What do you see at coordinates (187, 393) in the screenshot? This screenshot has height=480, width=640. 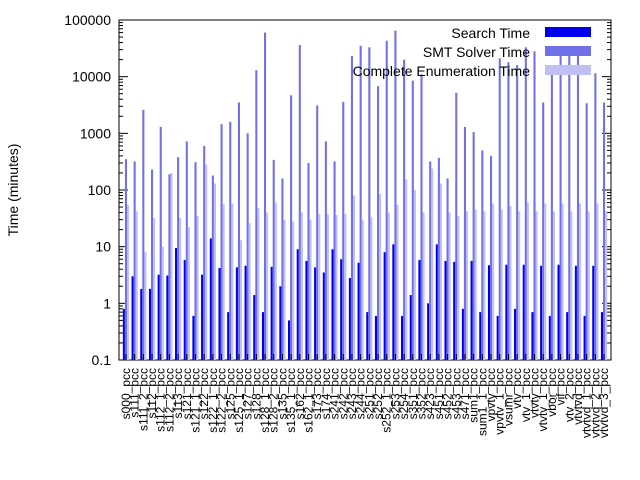 I see `x-tick-label: s121_pcc` at bounding box center [187, 393].